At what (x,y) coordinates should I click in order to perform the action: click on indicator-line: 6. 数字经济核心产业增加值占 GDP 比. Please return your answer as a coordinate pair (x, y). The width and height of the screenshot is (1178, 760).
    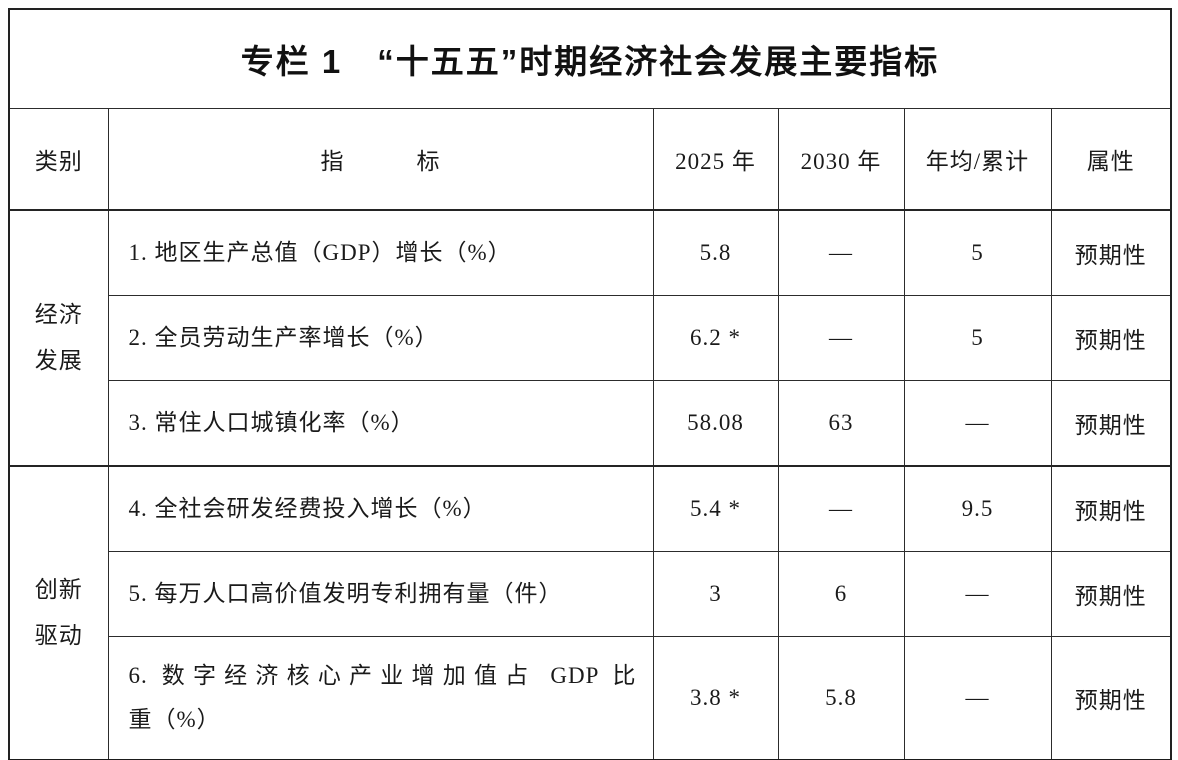
    Looking at the image, I should click on (382, 675).